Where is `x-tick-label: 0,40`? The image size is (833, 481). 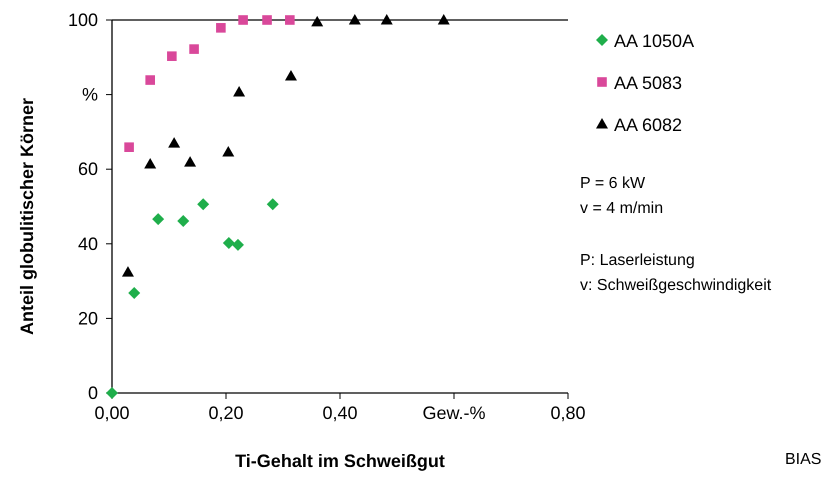
x-tick-label: 0,40 is located at coordinates (340, 413).